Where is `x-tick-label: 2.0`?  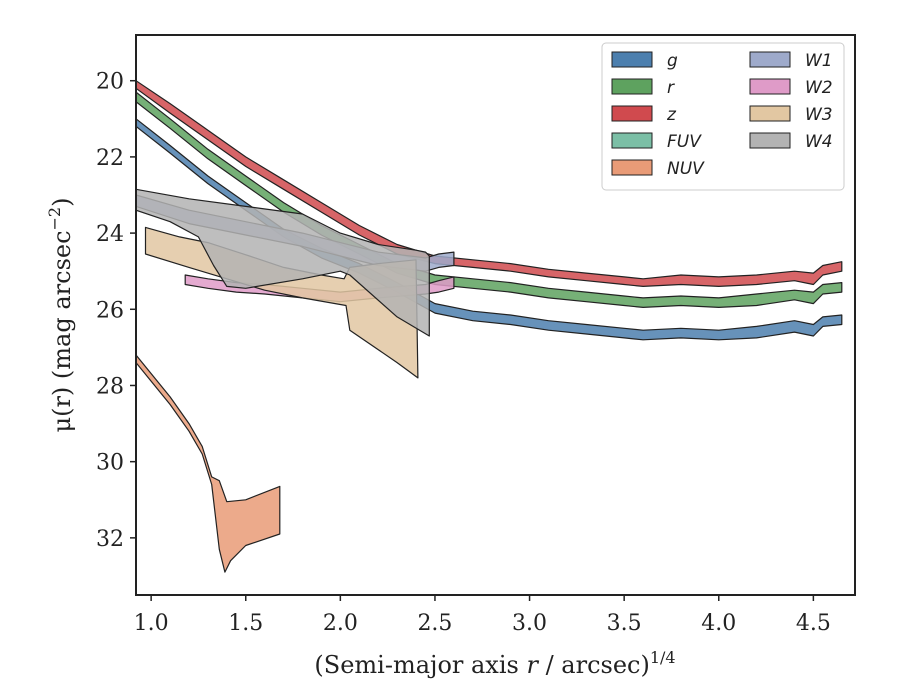
x-tick-label: 2.0 is located at coordinates (340, 623).